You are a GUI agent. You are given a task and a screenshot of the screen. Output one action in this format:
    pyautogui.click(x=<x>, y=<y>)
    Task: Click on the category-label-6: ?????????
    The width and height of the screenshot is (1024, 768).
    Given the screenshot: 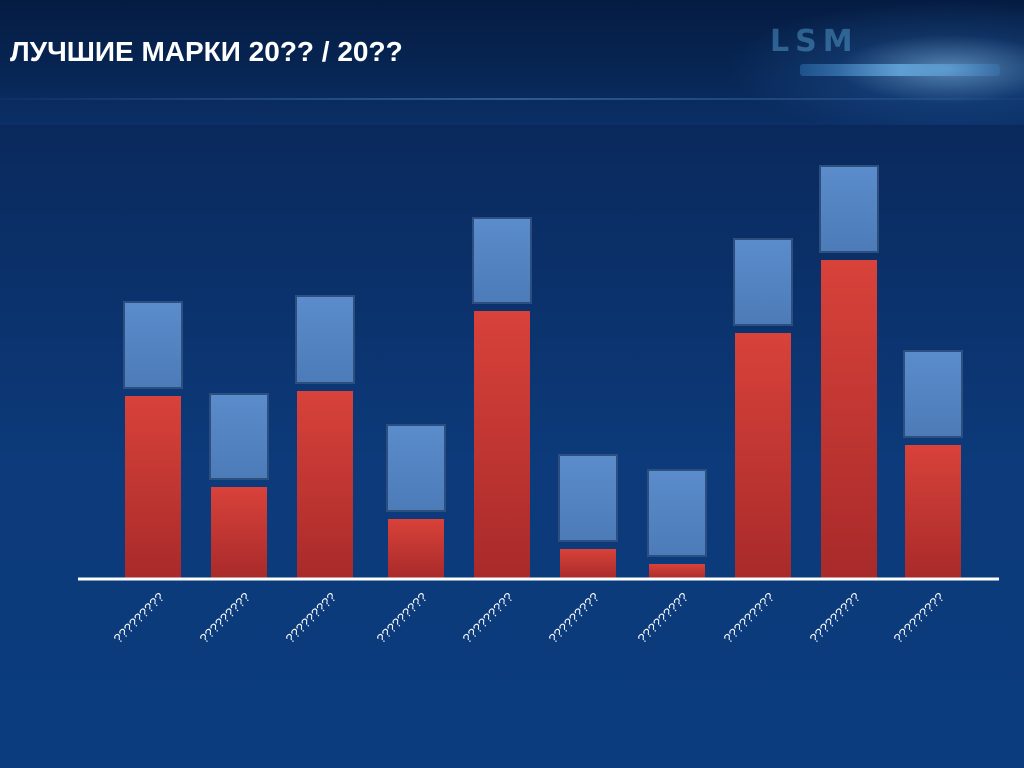 What is the action you would take?
    pyautogui.click(x=573, y=618)
    